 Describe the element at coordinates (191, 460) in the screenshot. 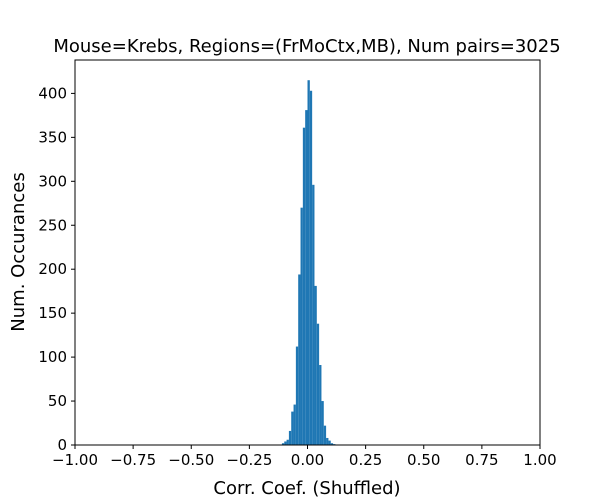

I see `x-tick-label: −0.50` at that location.